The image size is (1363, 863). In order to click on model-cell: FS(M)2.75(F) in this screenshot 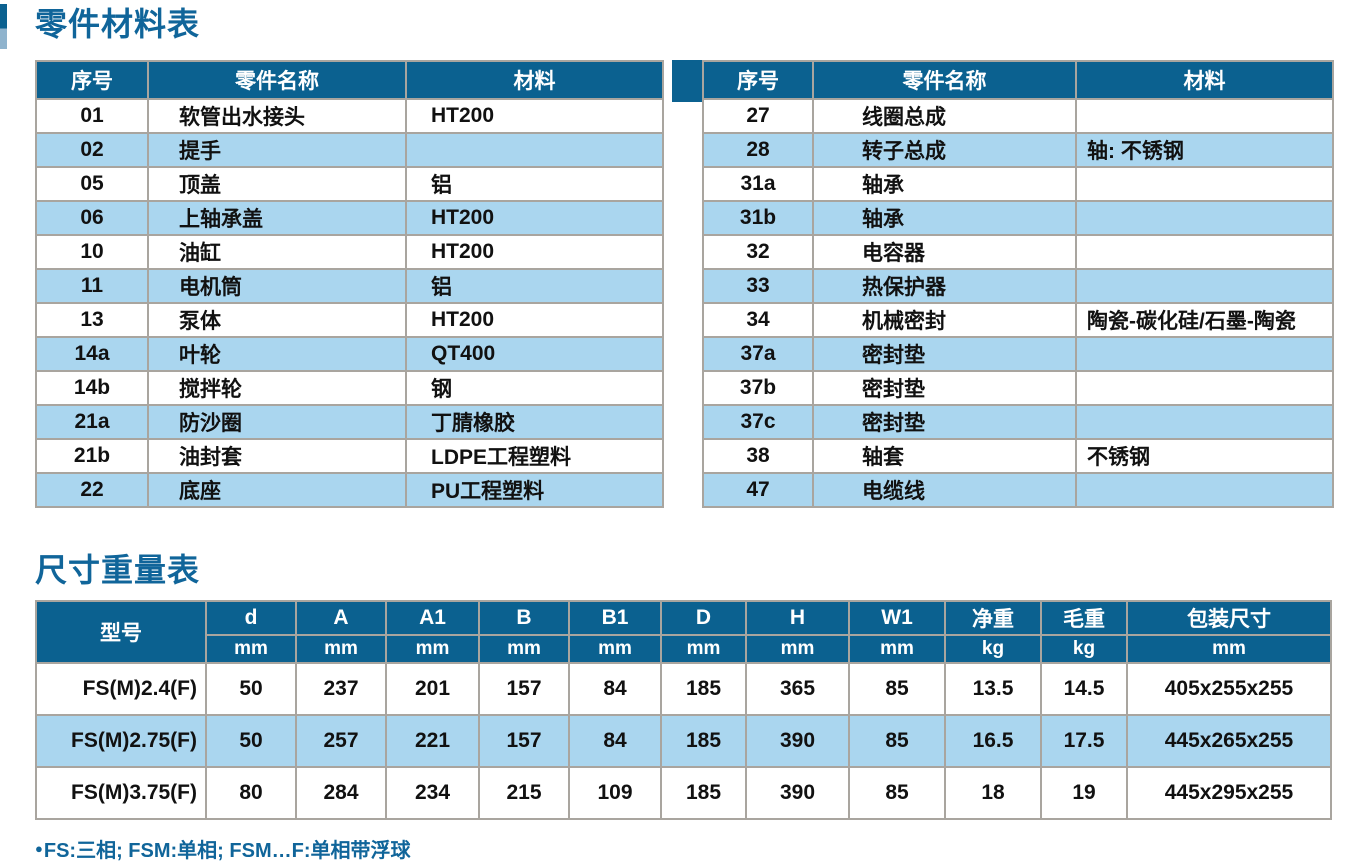, I will do `click(121, 741)`.